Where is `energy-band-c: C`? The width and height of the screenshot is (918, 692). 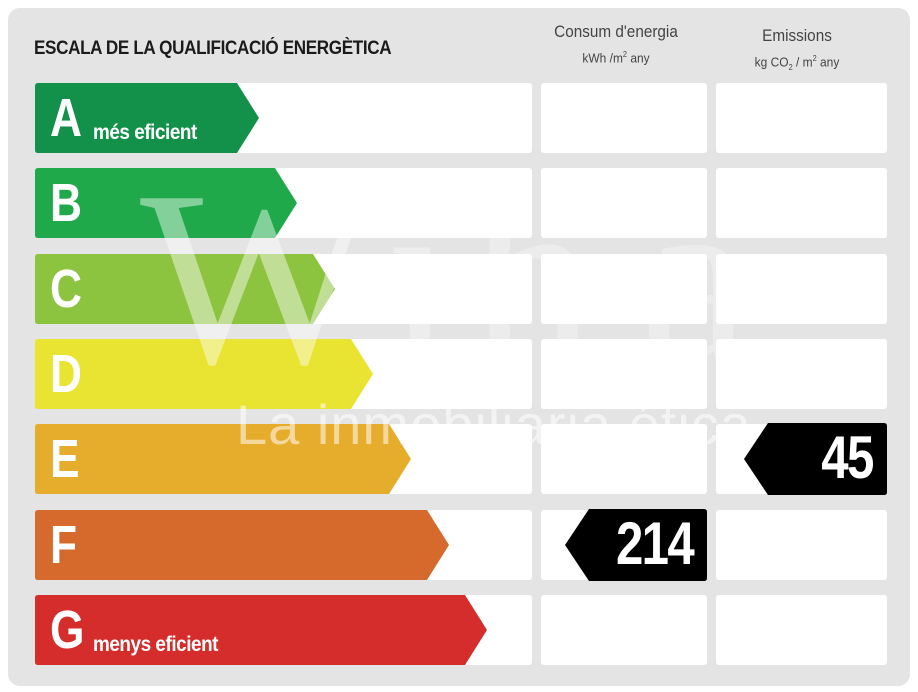 energy-band-c: C is located at coordinates (185, 289).